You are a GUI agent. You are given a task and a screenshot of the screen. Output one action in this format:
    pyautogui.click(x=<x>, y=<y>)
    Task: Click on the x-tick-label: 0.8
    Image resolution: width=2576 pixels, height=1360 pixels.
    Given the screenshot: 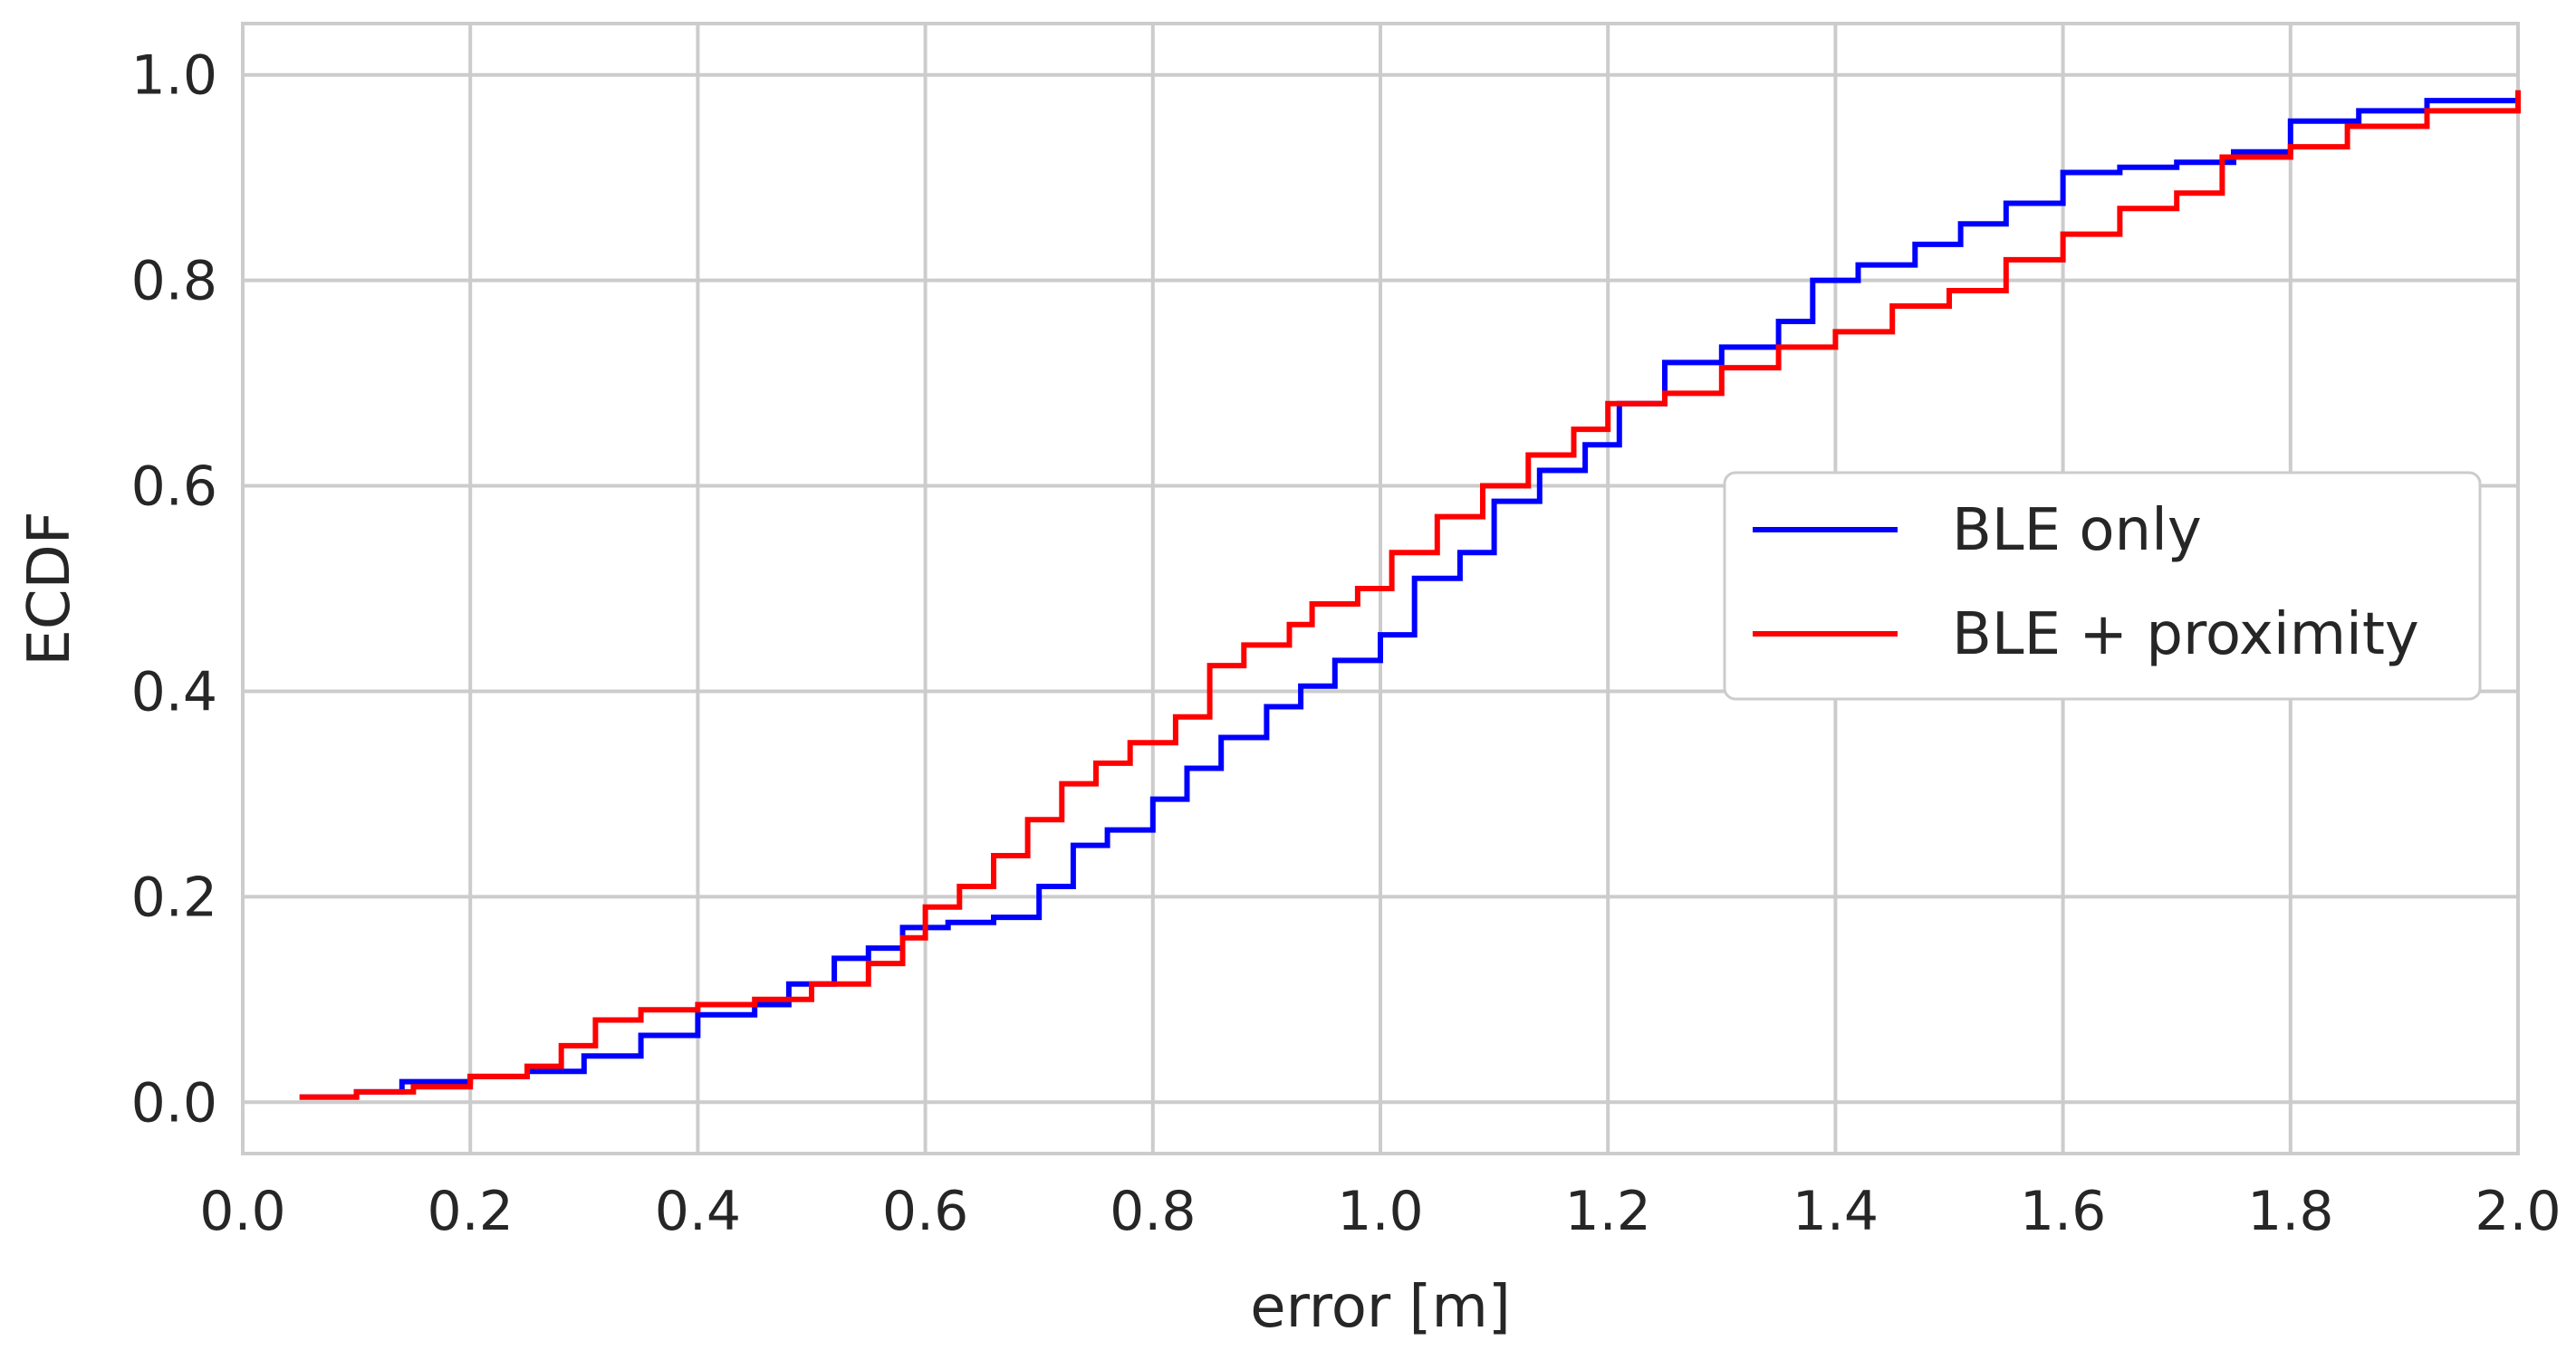 What is the action you would take?
    pyautogui.click(x=1153, y=1211)
    